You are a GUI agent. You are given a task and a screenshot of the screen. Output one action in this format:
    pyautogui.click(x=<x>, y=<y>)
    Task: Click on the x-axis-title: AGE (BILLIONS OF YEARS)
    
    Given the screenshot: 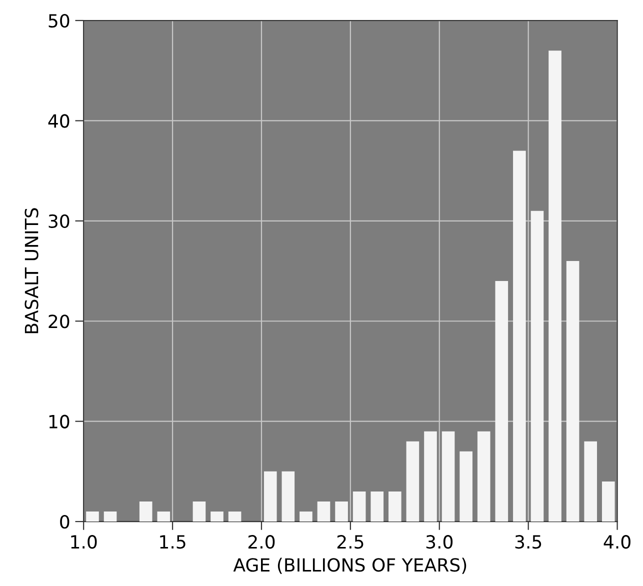 What is the action you would take?
    pyautogui.click(x=349, y=566)
    